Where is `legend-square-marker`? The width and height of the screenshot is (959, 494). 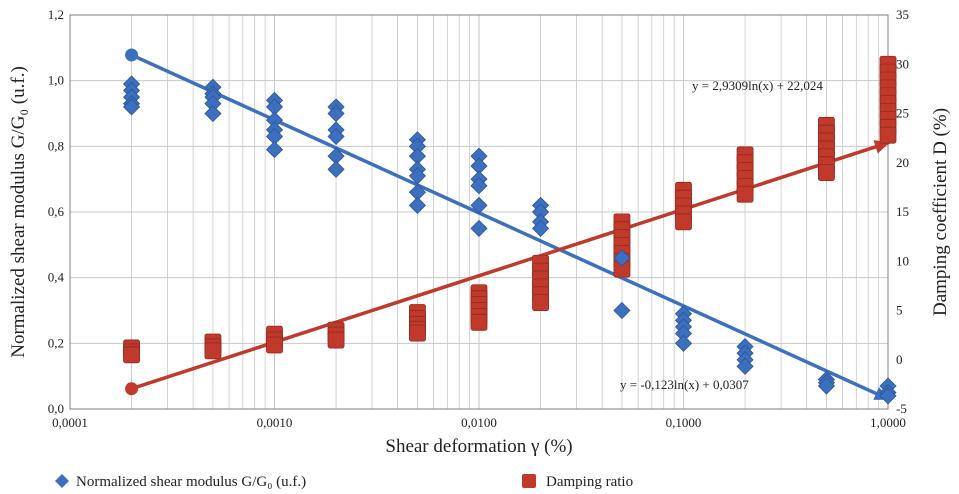 legend-square-marker is located at coordinates (529, 481).